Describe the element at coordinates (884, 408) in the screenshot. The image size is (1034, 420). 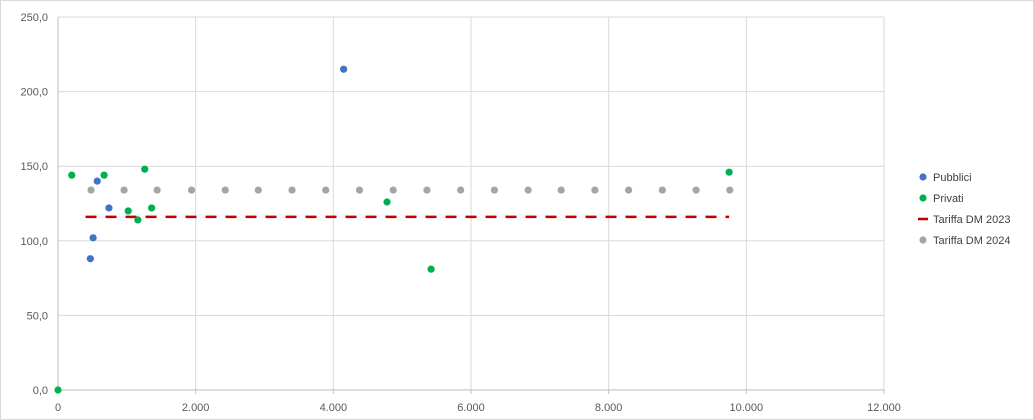
I see `x-tick-label: 12.000` at that location.